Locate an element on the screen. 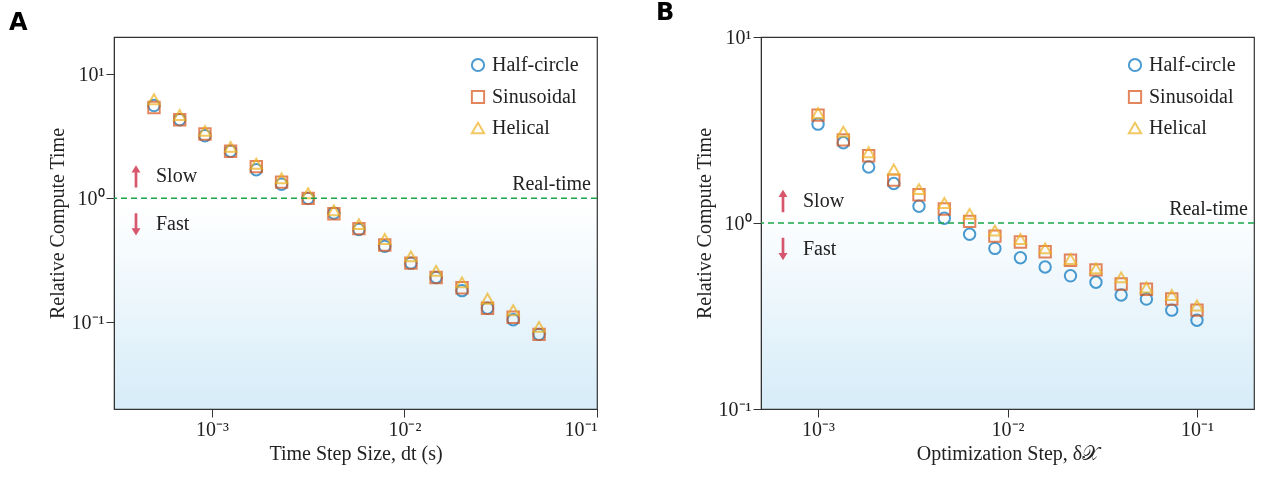 The height and width of the screenshot is (486, 1266). chart-title: A is located at coordinates (18, 22).